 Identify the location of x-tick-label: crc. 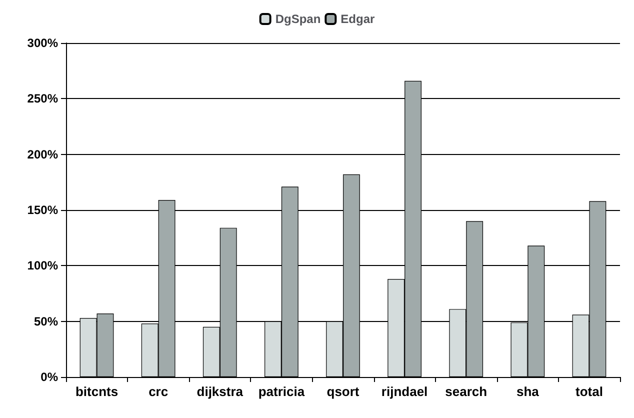
(158, 391).